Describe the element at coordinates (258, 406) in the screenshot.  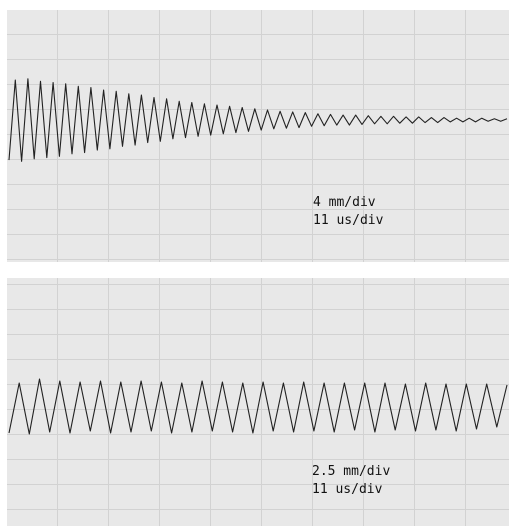
I see `waveform` at that location.